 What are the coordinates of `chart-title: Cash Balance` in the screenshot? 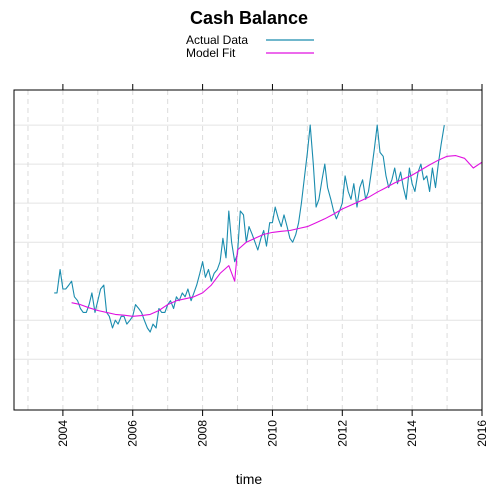 It's located at (249, 18).